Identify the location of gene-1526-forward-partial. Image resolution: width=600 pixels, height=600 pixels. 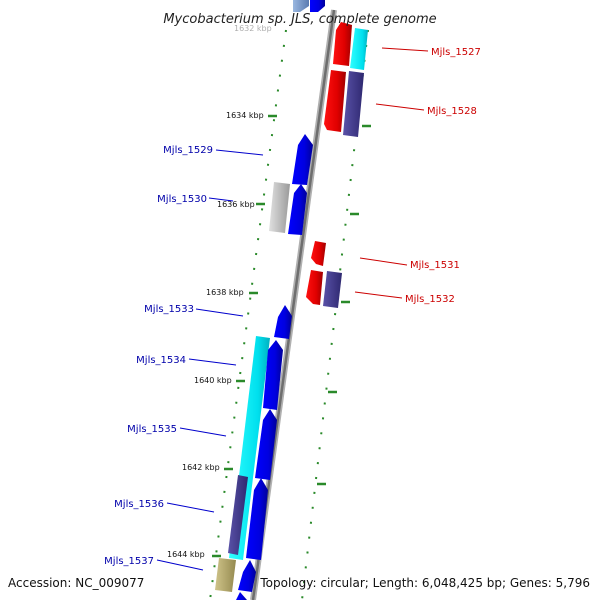
(317, 6).